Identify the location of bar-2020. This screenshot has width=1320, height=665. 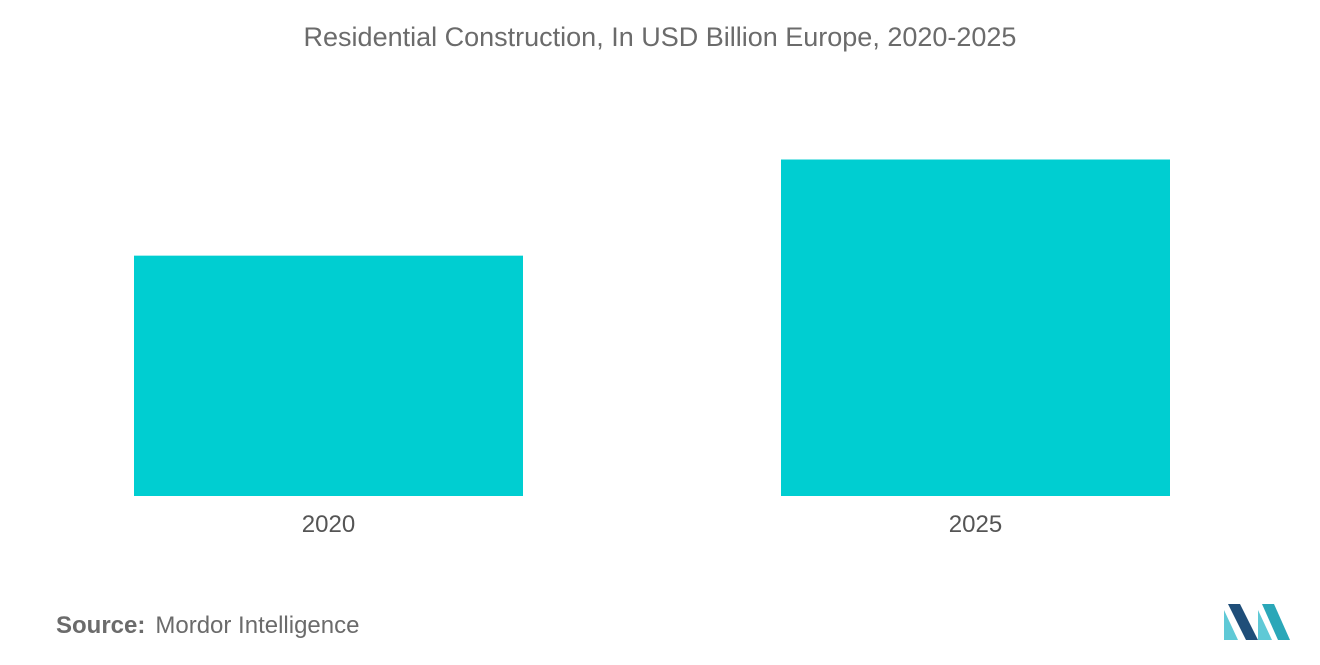
(328, 375).